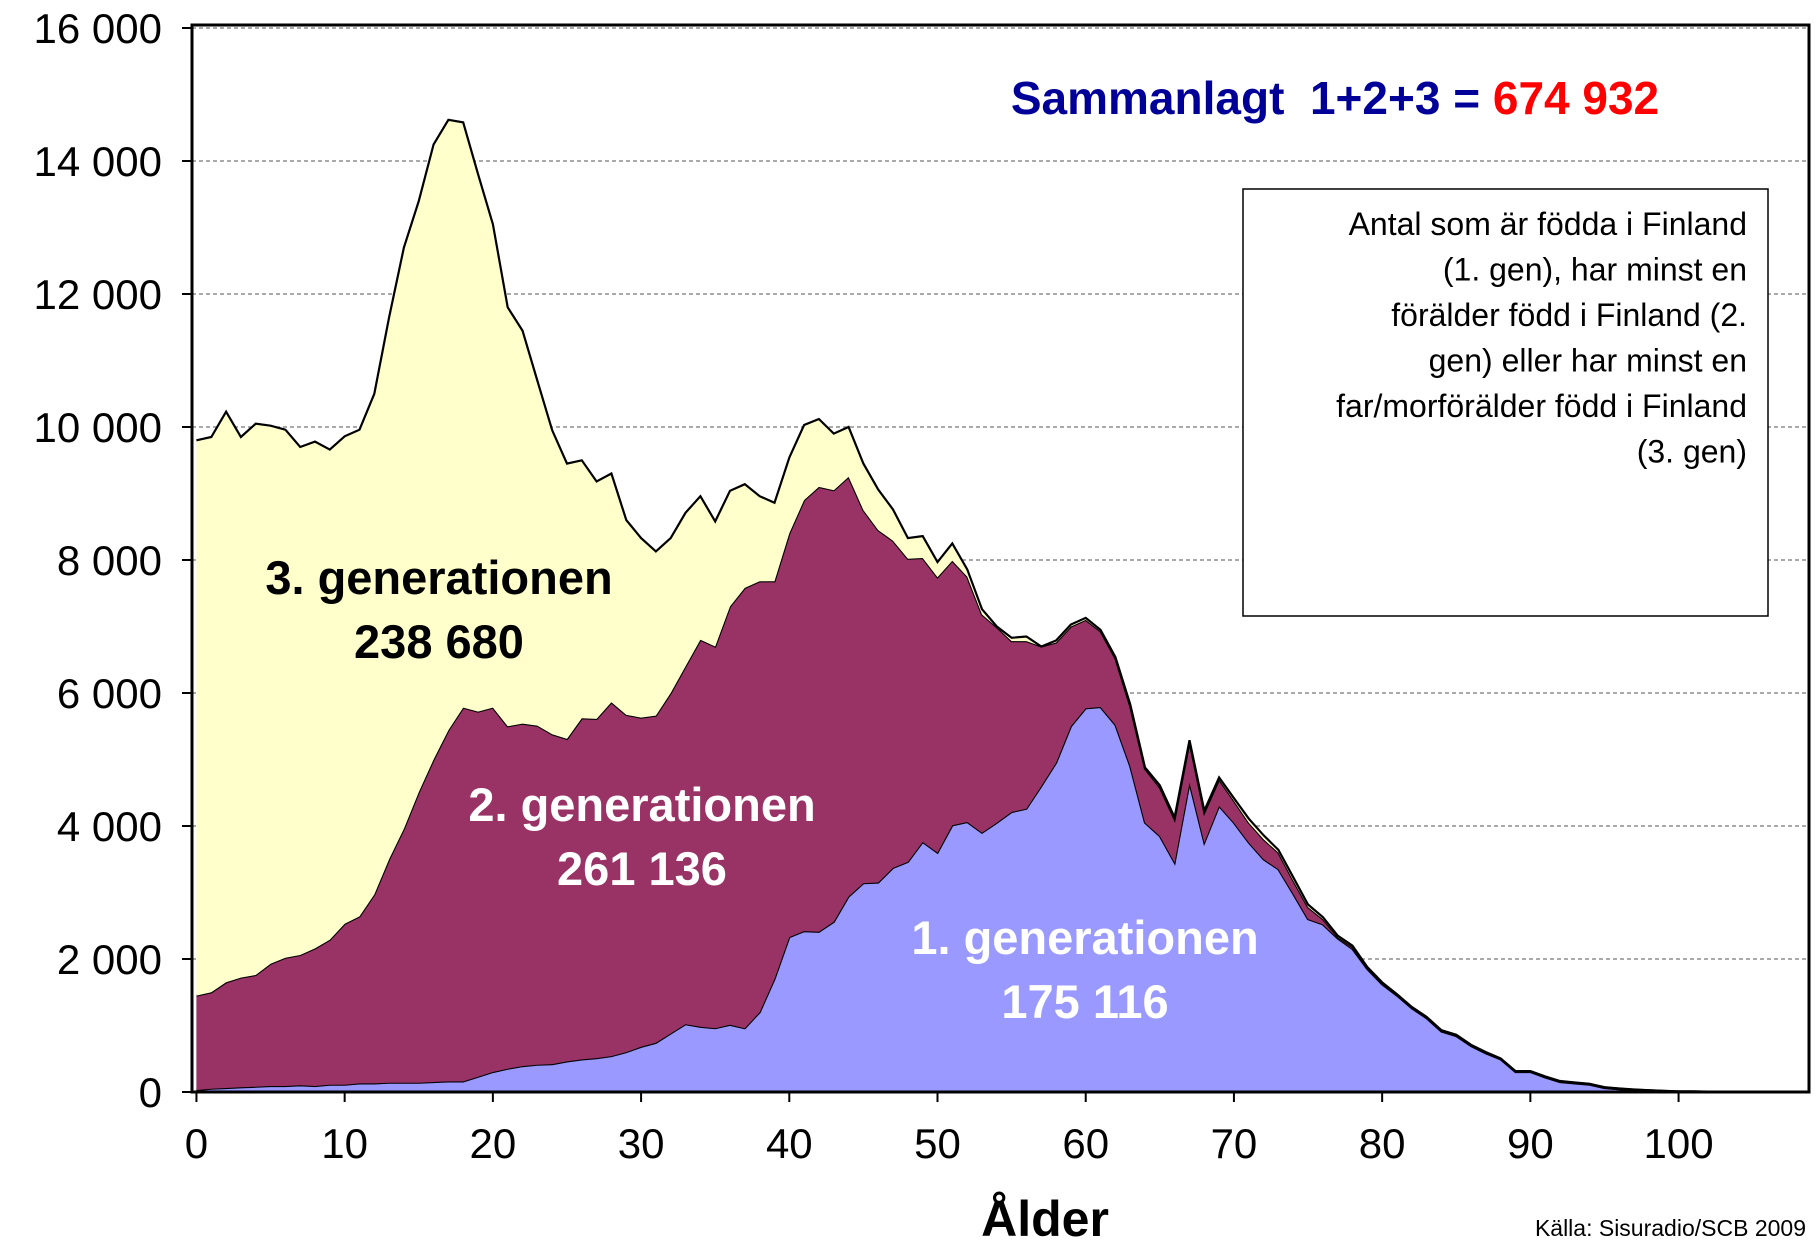 This screenshot has height=1241, width=1818. Describe the element at coordinates (1670, 1228) in the screenshot. I see `source: Källa: Sisuradio/SCB 2009` at that location.